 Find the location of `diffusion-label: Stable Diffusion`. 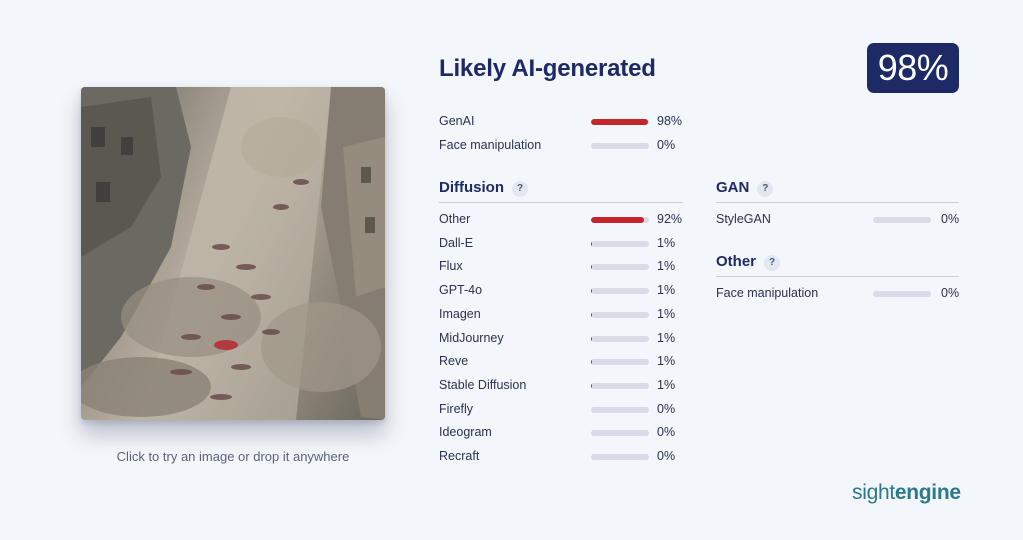

diffusion-label: Stable Diffusion is located at coordinates (483, 384).